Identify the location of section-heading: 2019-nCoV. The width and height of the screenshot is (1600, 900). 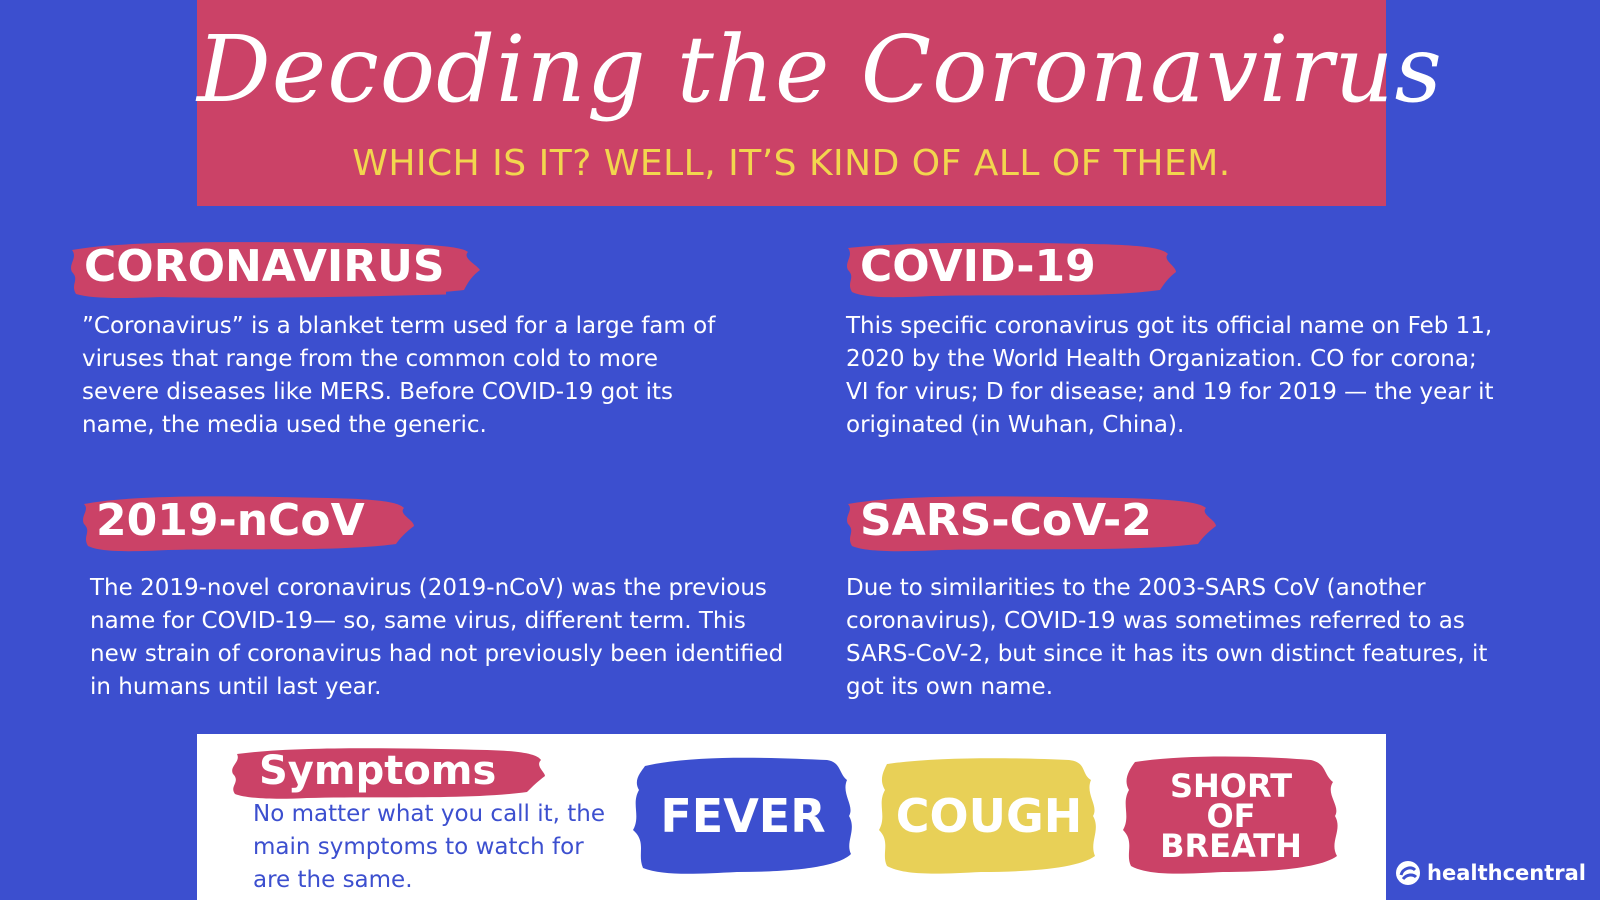
(230, 520).